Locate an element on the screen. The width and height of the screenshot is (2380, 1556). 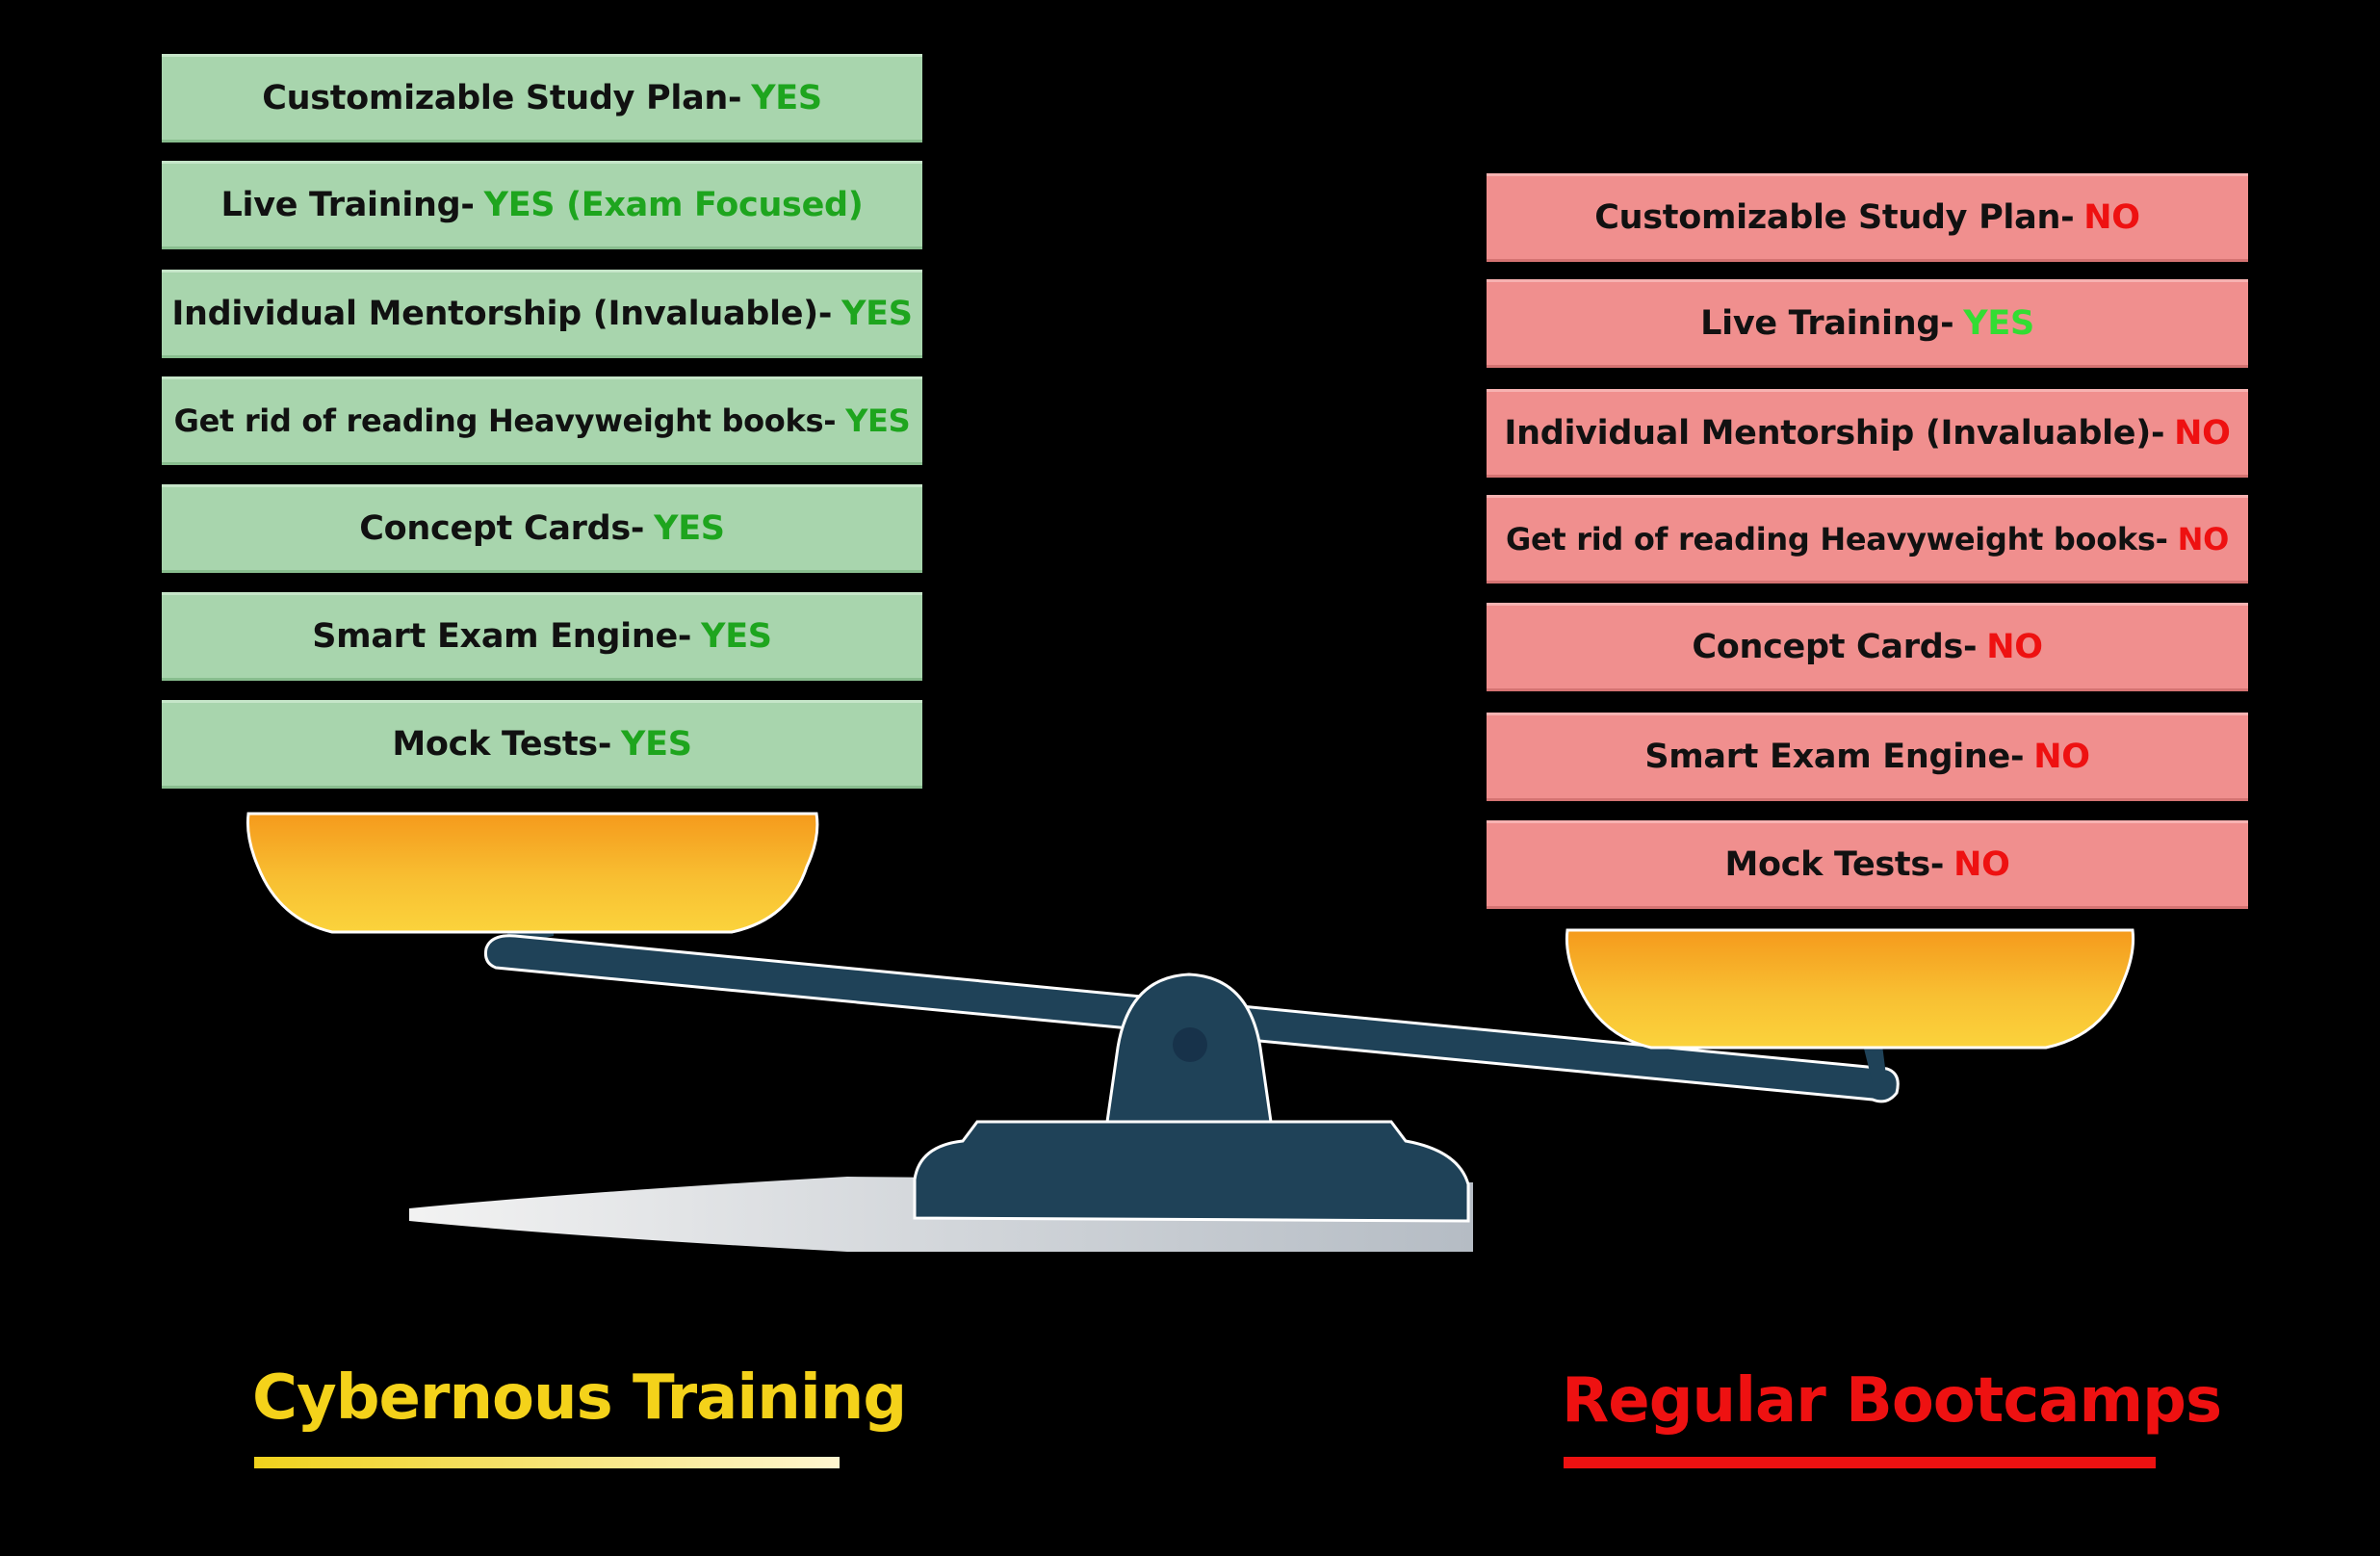
right-item: Customizable Study Plan- NO is located at coordinates (1868, 218).